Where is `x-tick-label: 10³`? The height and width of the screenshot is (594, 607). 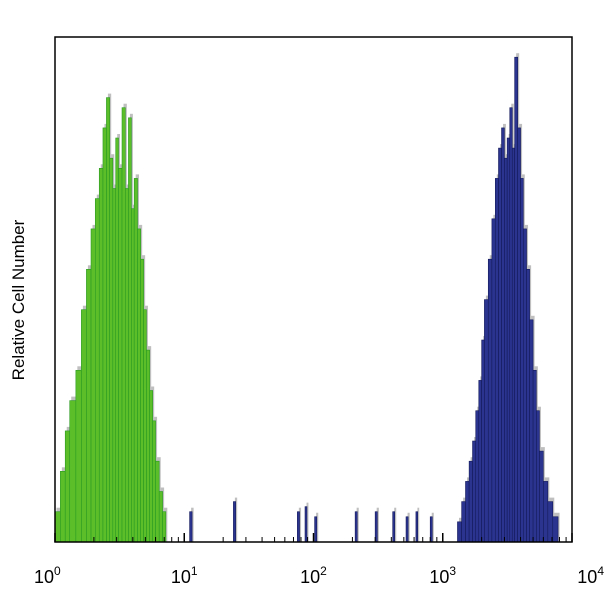
x-tick-label: 10³ is located at coordinates (442, 575).